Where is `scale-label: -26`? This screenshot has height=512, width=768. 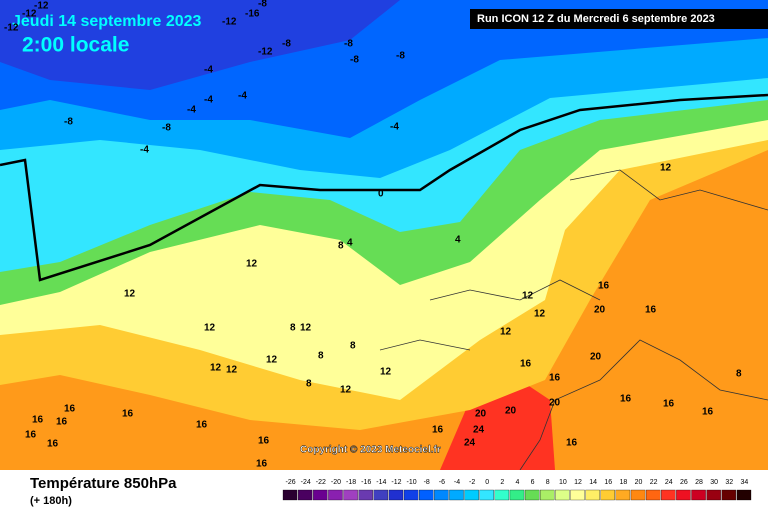
scale-label: -26 is located at coordinates (291, 482).